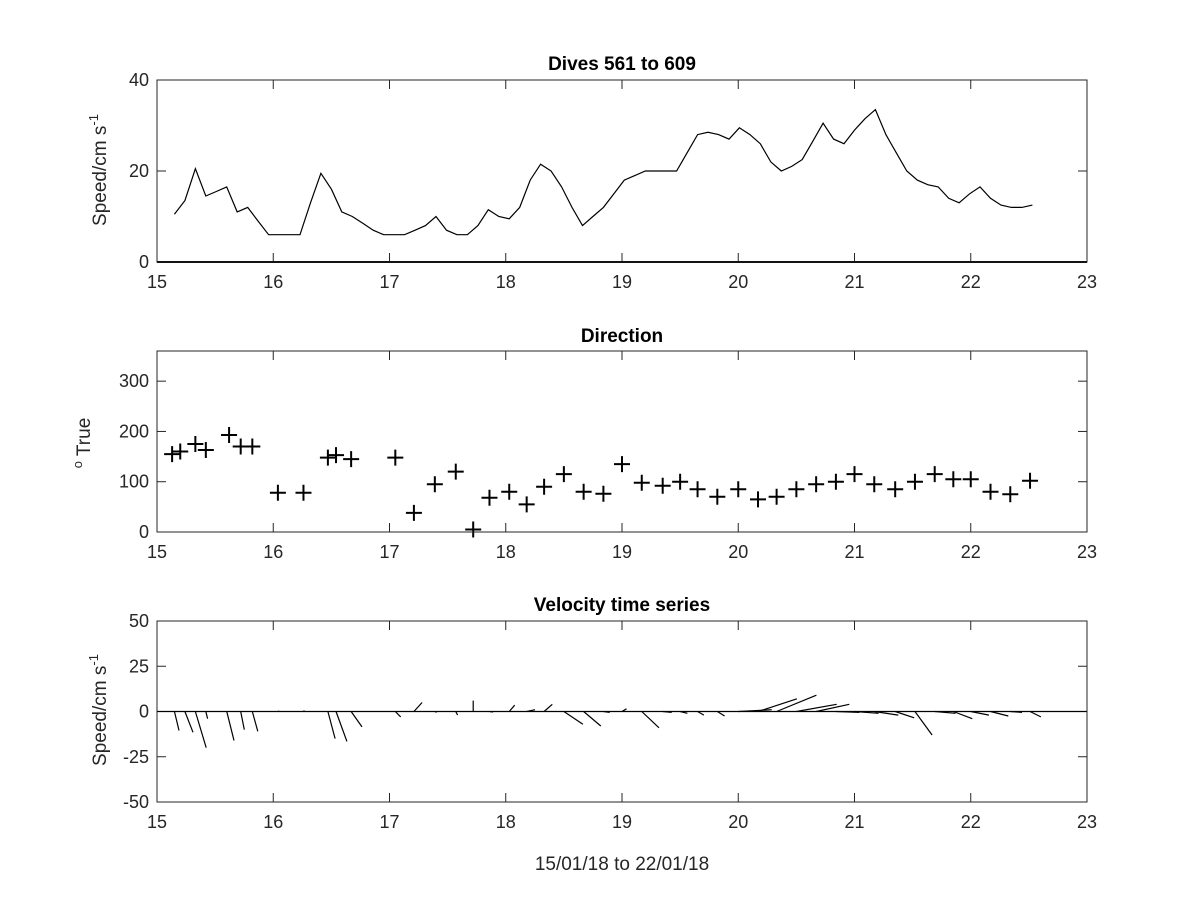 The height and width of the screenshot is (900, 1200). Describe the element at coordinates (134, 482) in the screenshot. I see `y-tick-label: 100` at that location.